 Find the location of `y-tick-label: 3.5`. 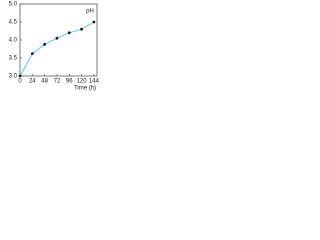

y-tick-label: 3.5 is located at coordinates (13, 59).